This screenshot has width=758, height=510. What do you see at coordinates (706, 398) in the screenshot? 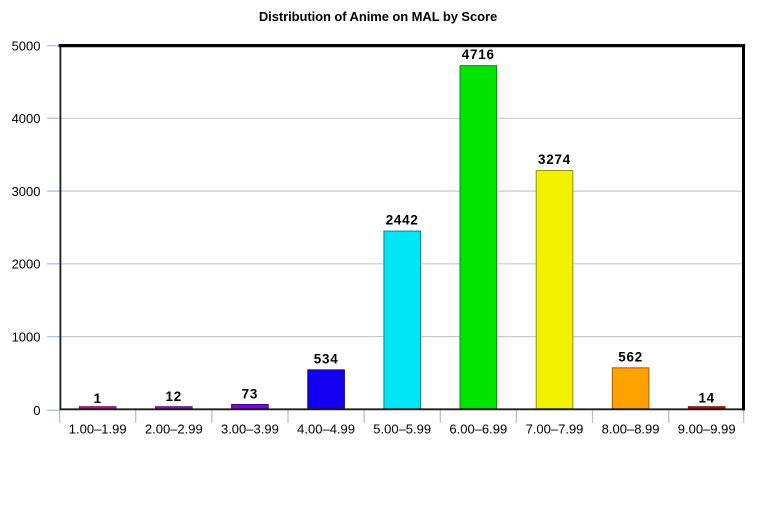
I see `svg-text: 14` at bounding box center [706, 398].